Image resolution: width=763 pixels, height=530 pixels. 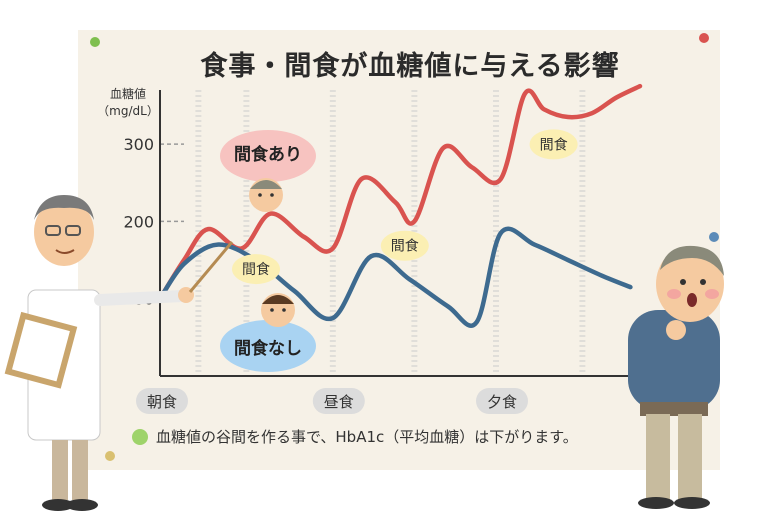 I want to click on y-axis-label-line2: （mg/dL）, so click(x=128, y=111).